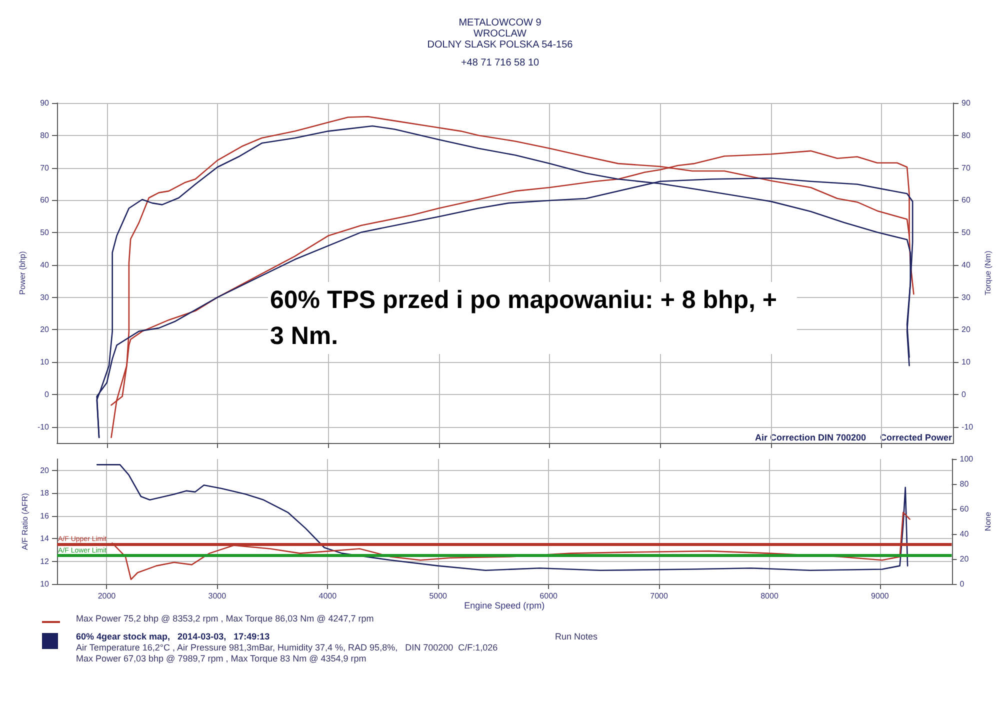 Image resolution: width=1000 pixels, height=707 pixels. Describe the element at coordinates (500, 63) in the screenshot. I see `text: +48 71 716 58 10` at that location.